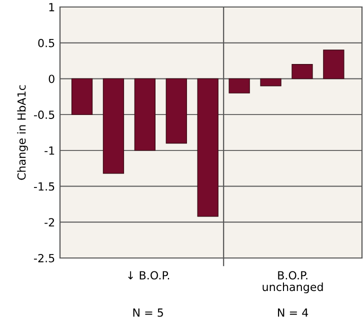 The image size is (364, 320). Describe the element at coordinates (44, 186) in the screenshot. I see `y-tick-label: -1.5` at that location.